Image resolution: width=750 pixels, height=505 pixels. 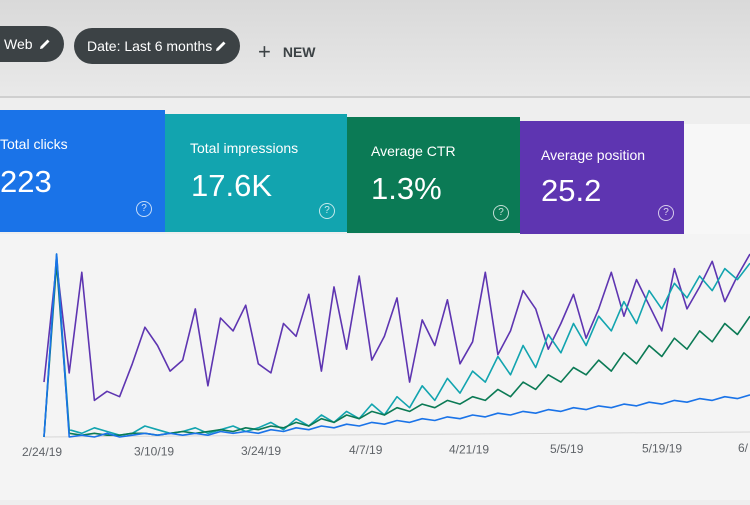 I want to click on plus-icon: +, so click(x=264, y=51).